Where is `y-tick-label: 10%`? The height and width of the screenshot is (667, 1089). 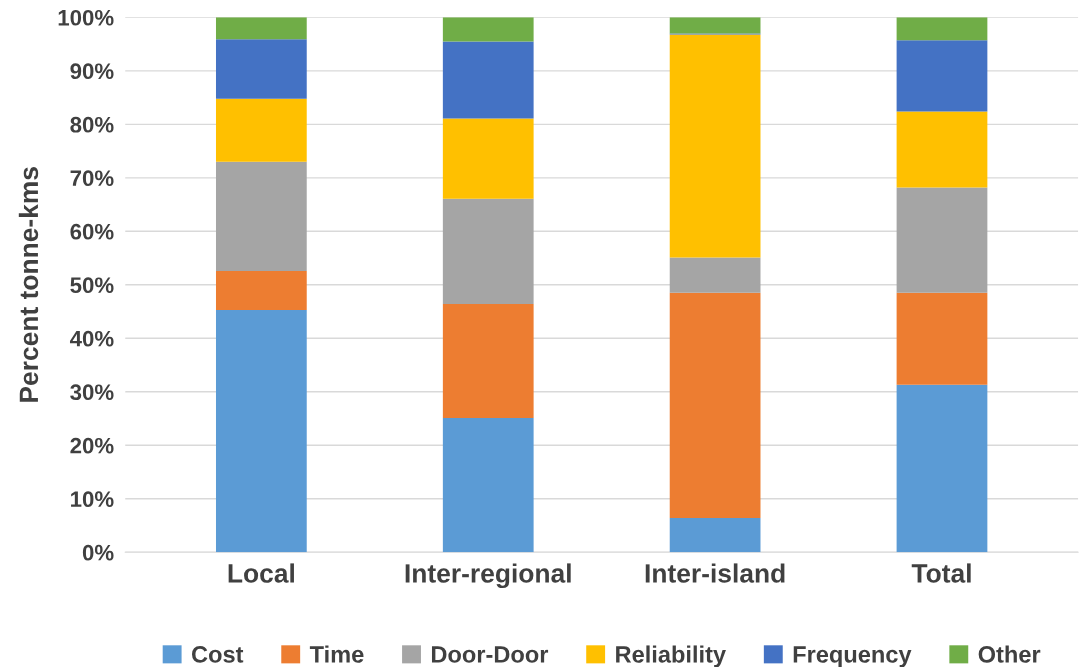 y-tick-label: 10% is located at coordinates (92, 499).